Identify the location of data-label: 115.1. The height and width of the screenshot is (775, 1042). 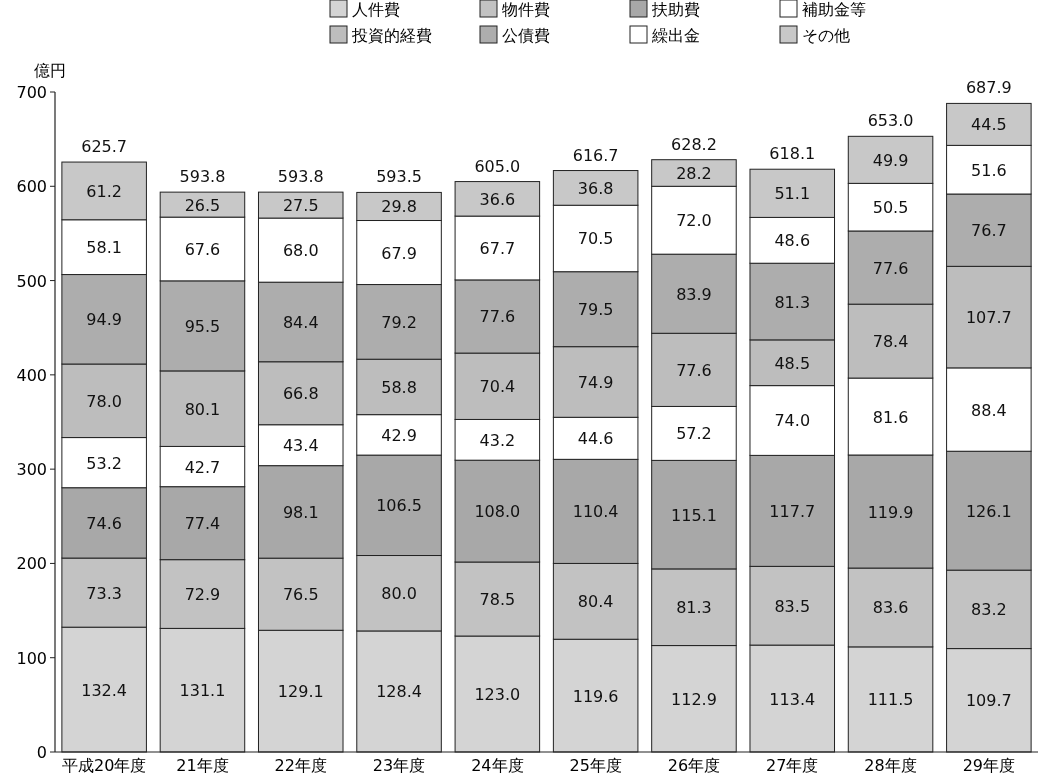
(694, 515).